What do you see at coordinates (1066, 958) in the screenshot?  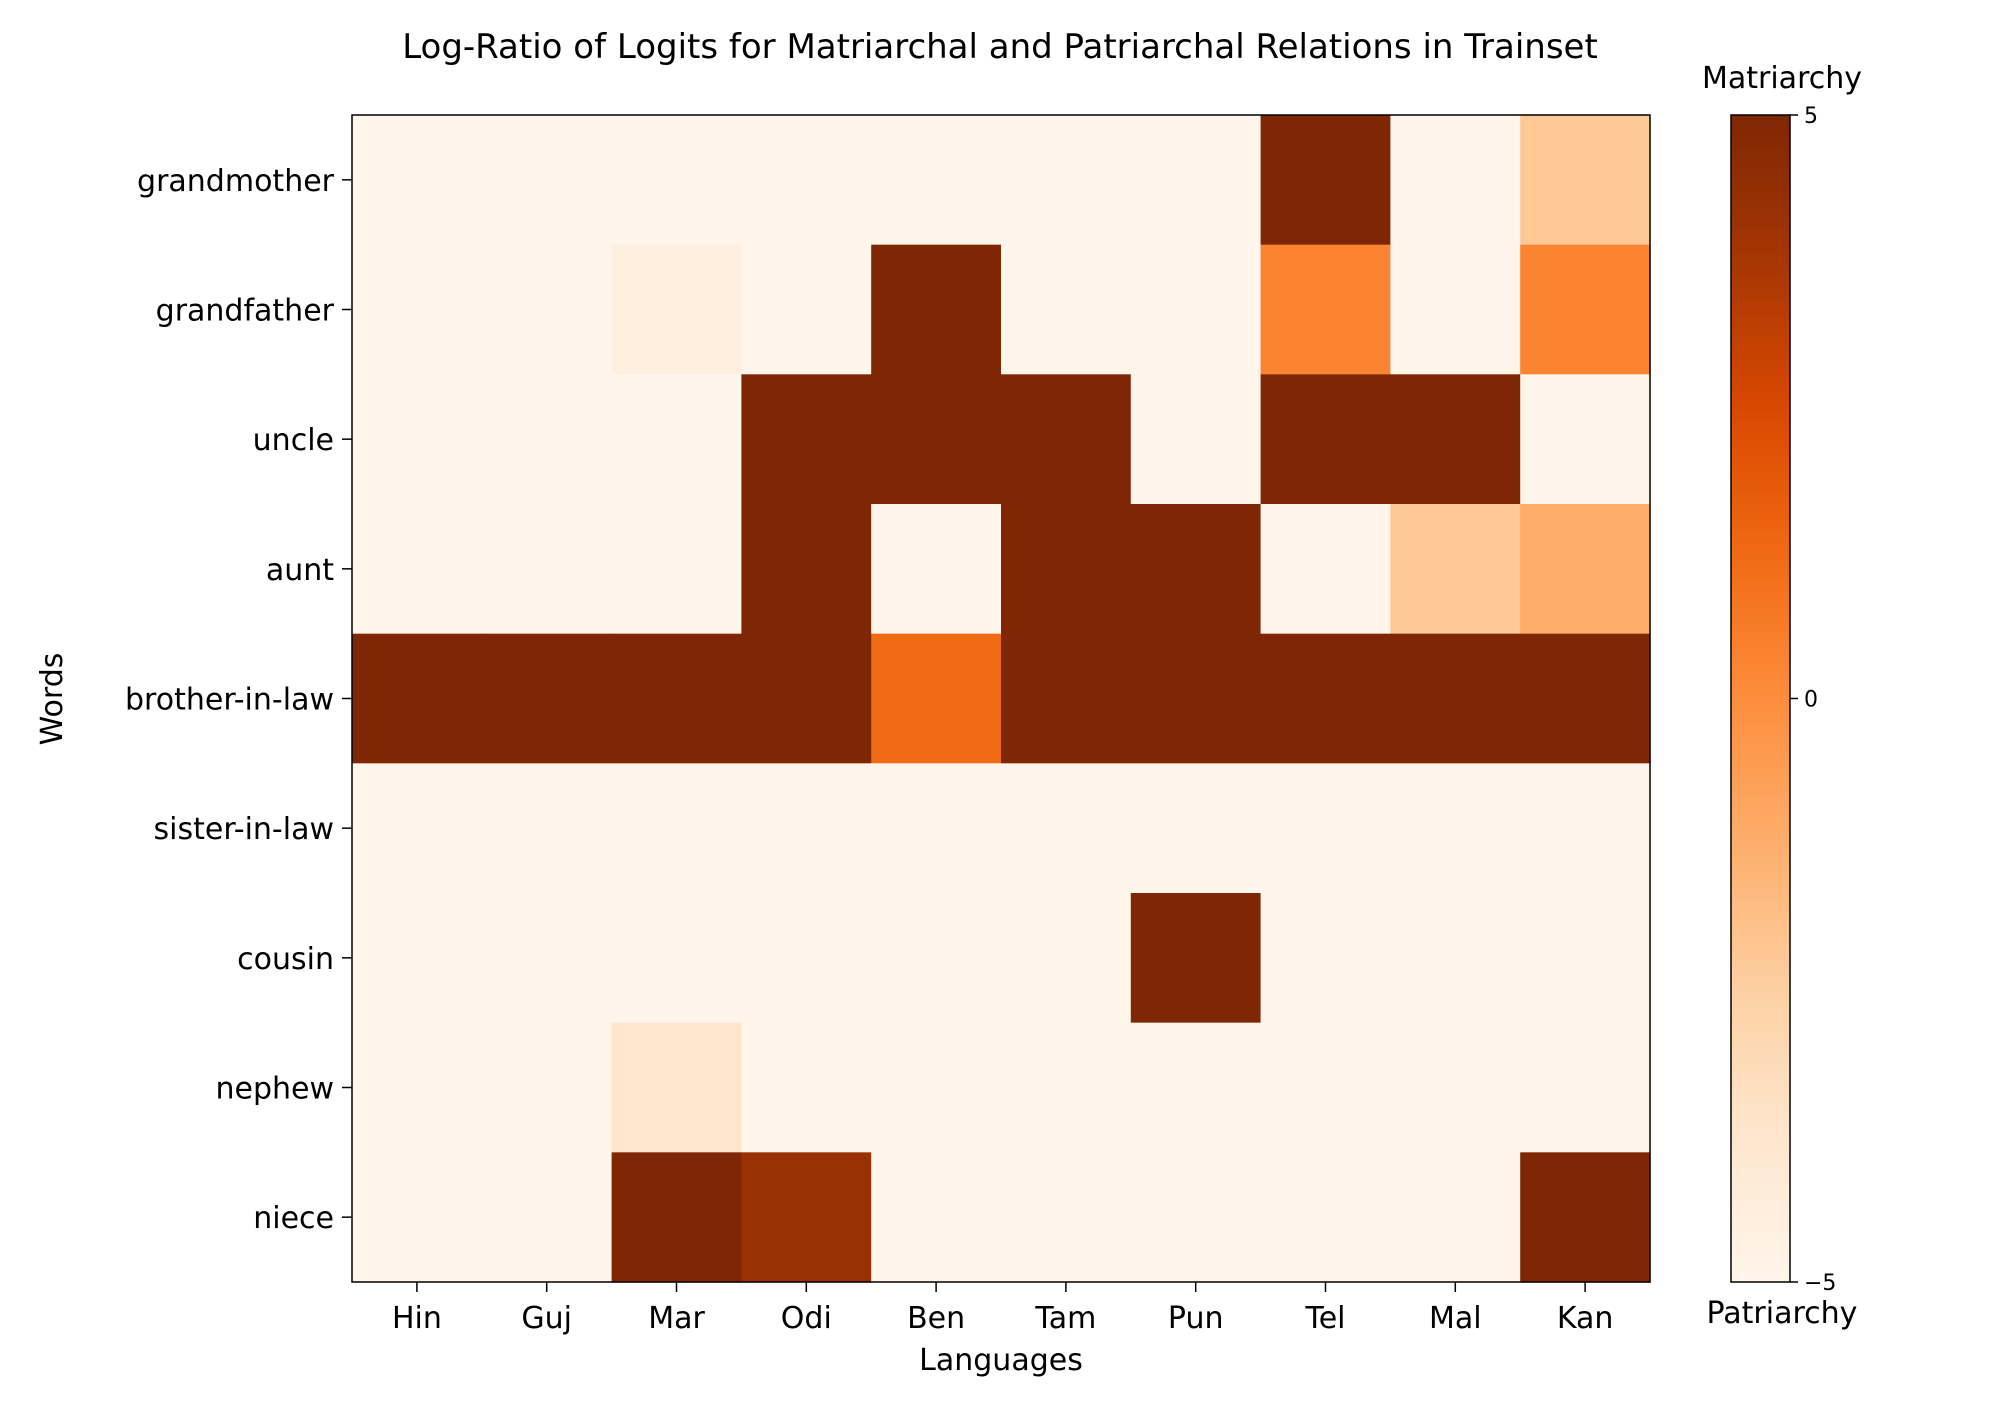 I see `heatmap-cell-cousin-Tam` at bounding box center [1066, 958].